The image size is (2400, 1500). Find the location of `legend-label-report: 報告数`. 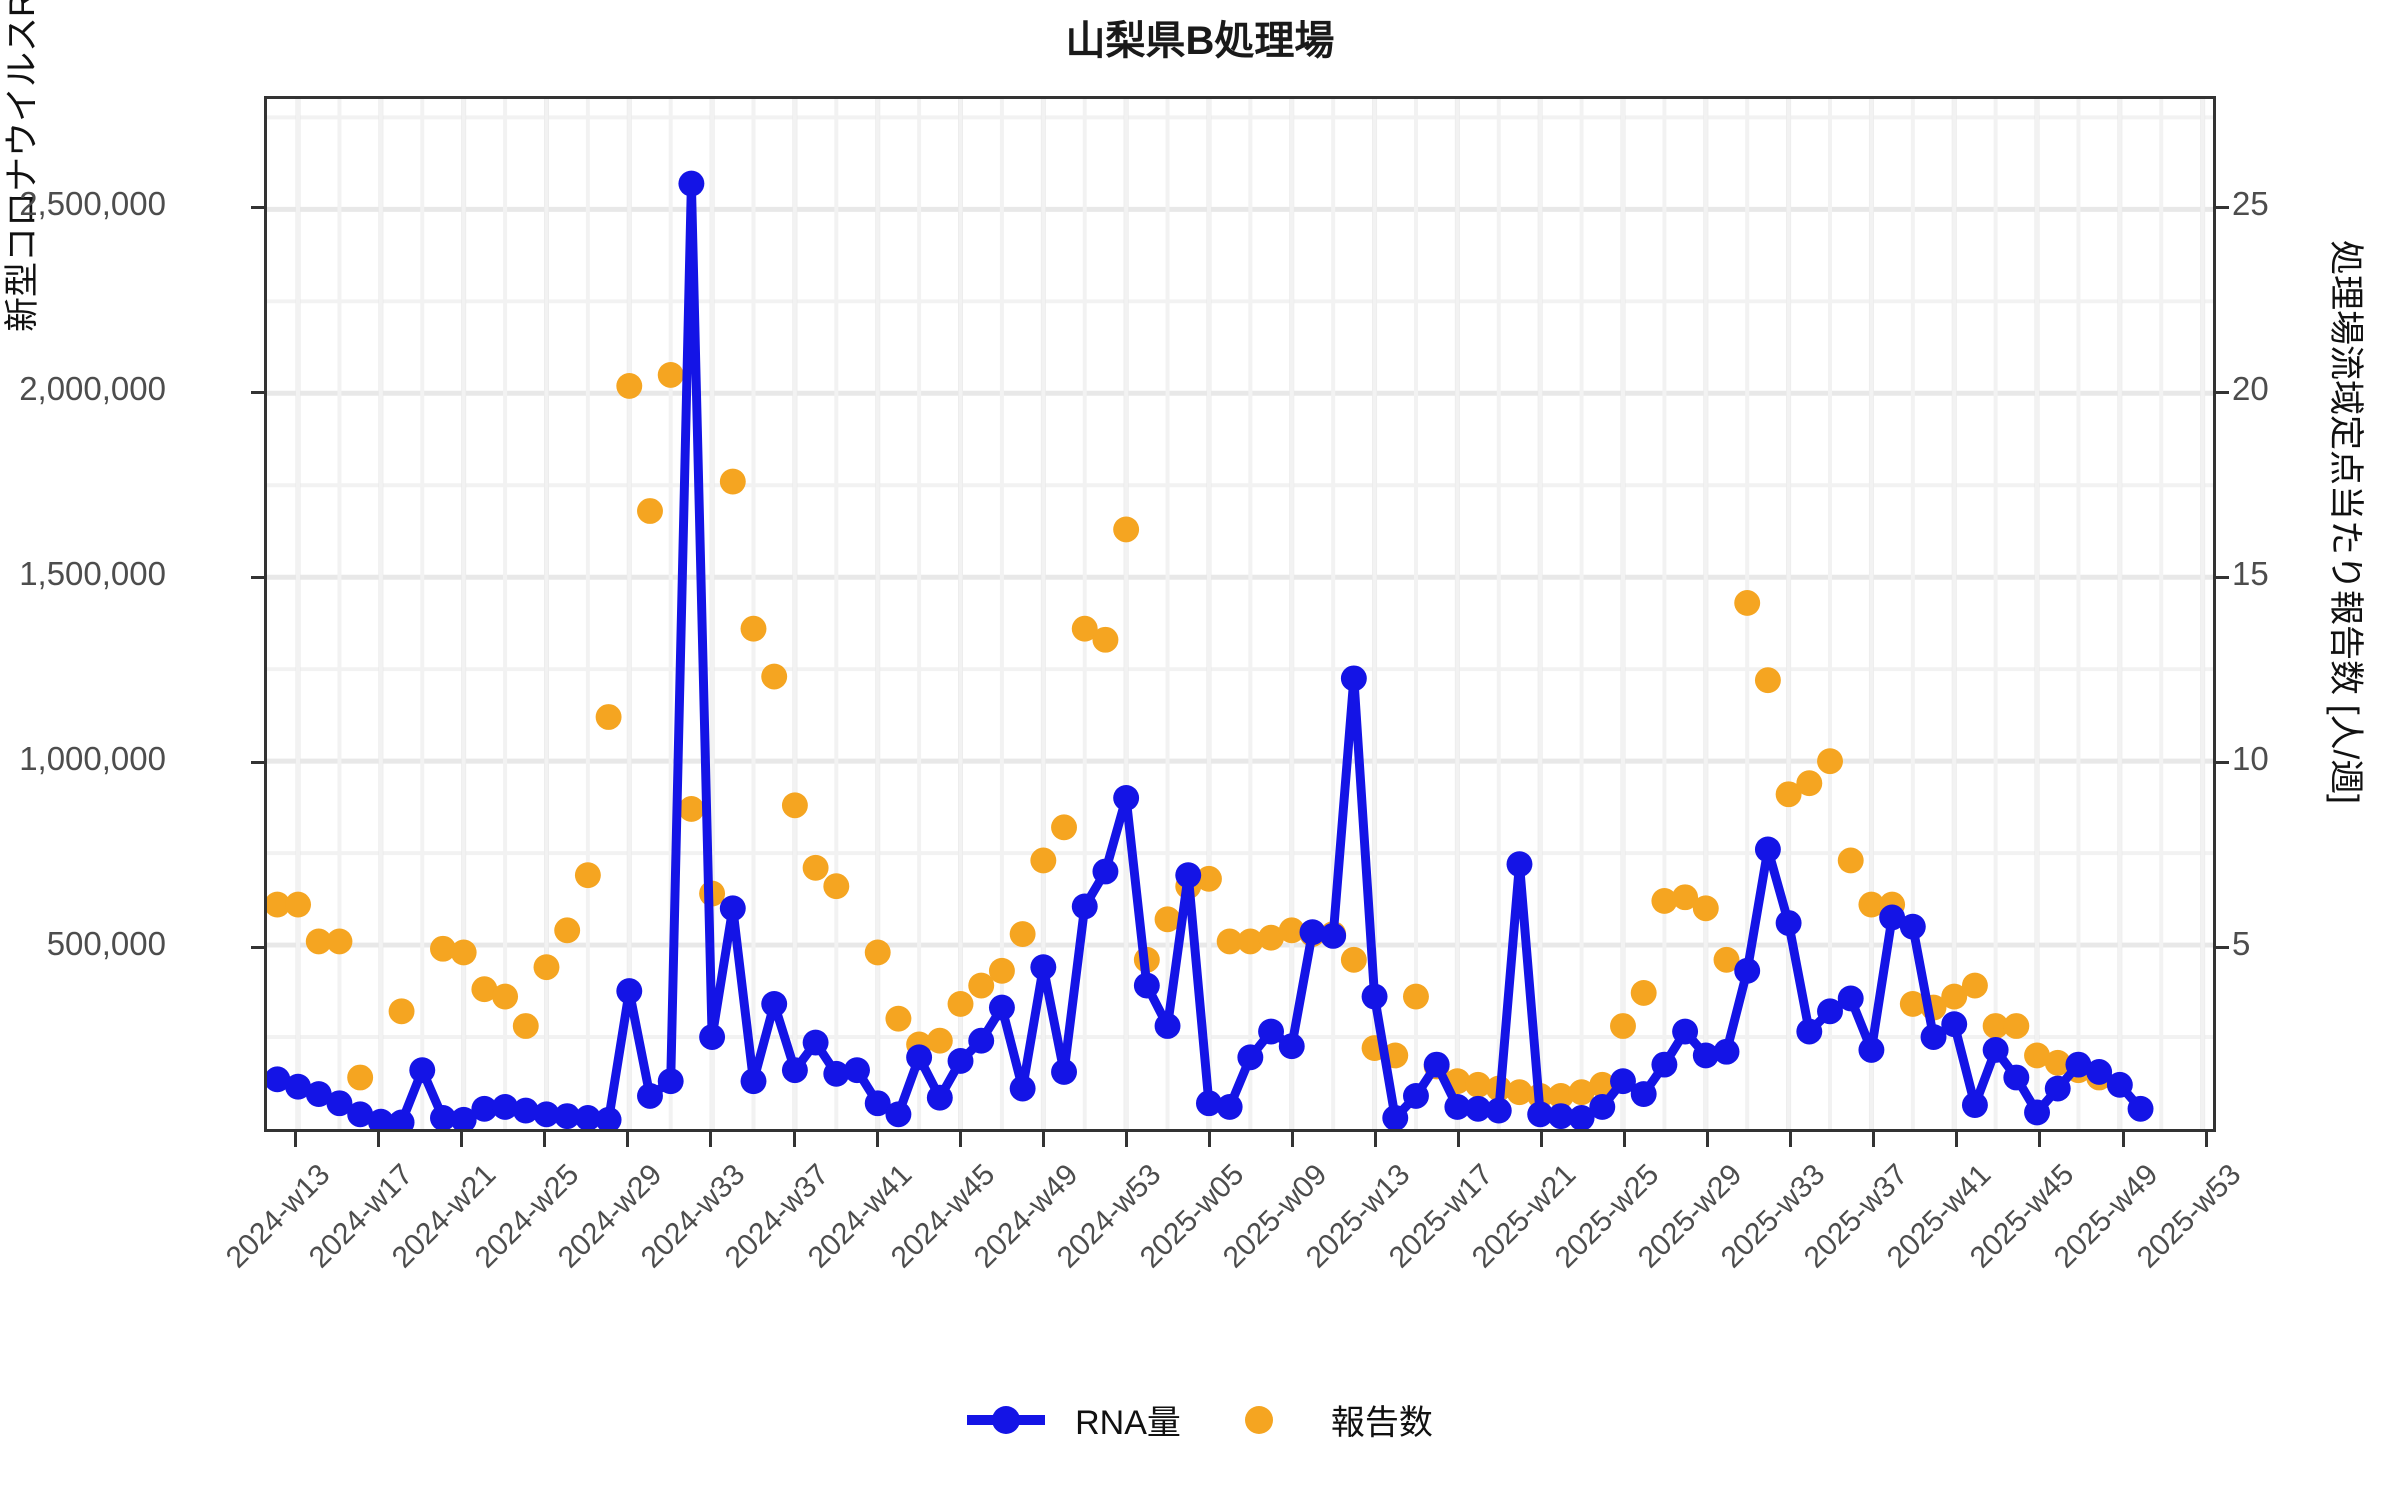

legend-label-report: 報告数 is located at coordinates (1381, 1423).